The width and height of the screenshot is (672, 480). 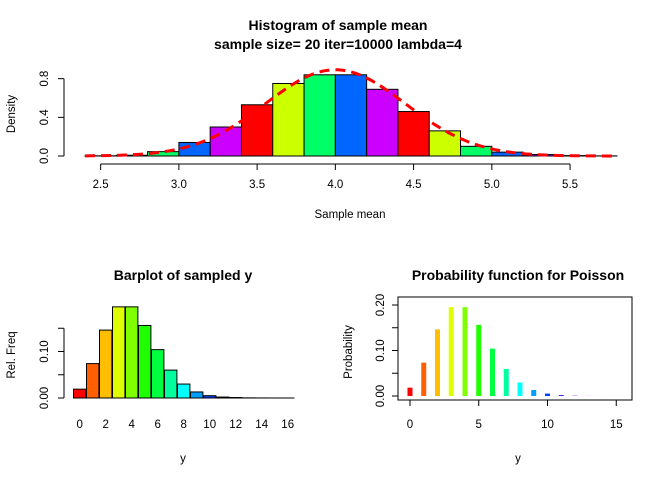 I want to click on poisson-x-axis: 0 5 10 15, so click(x=515, y=415).